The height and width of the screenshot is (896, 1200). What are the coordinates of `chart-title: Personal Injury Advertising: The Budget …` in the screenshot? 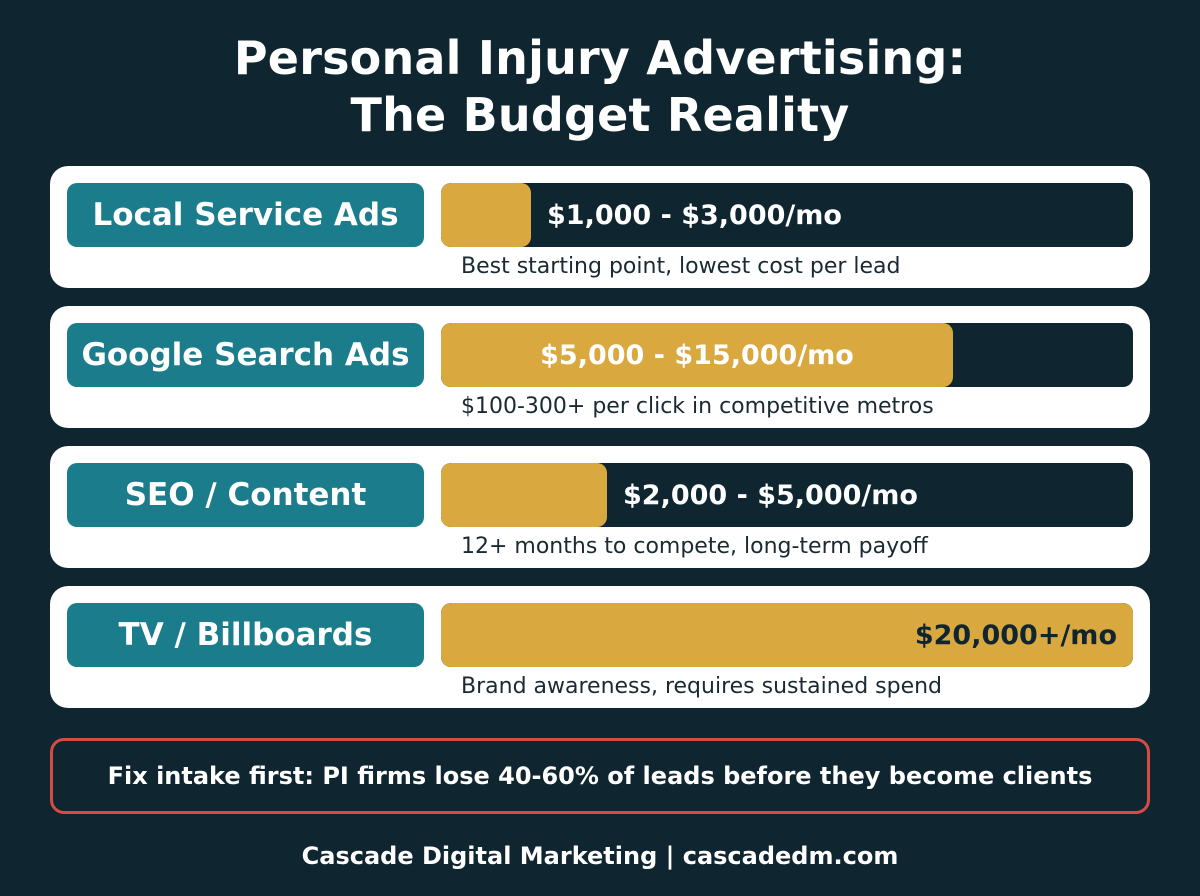 It's located at (600, 87).